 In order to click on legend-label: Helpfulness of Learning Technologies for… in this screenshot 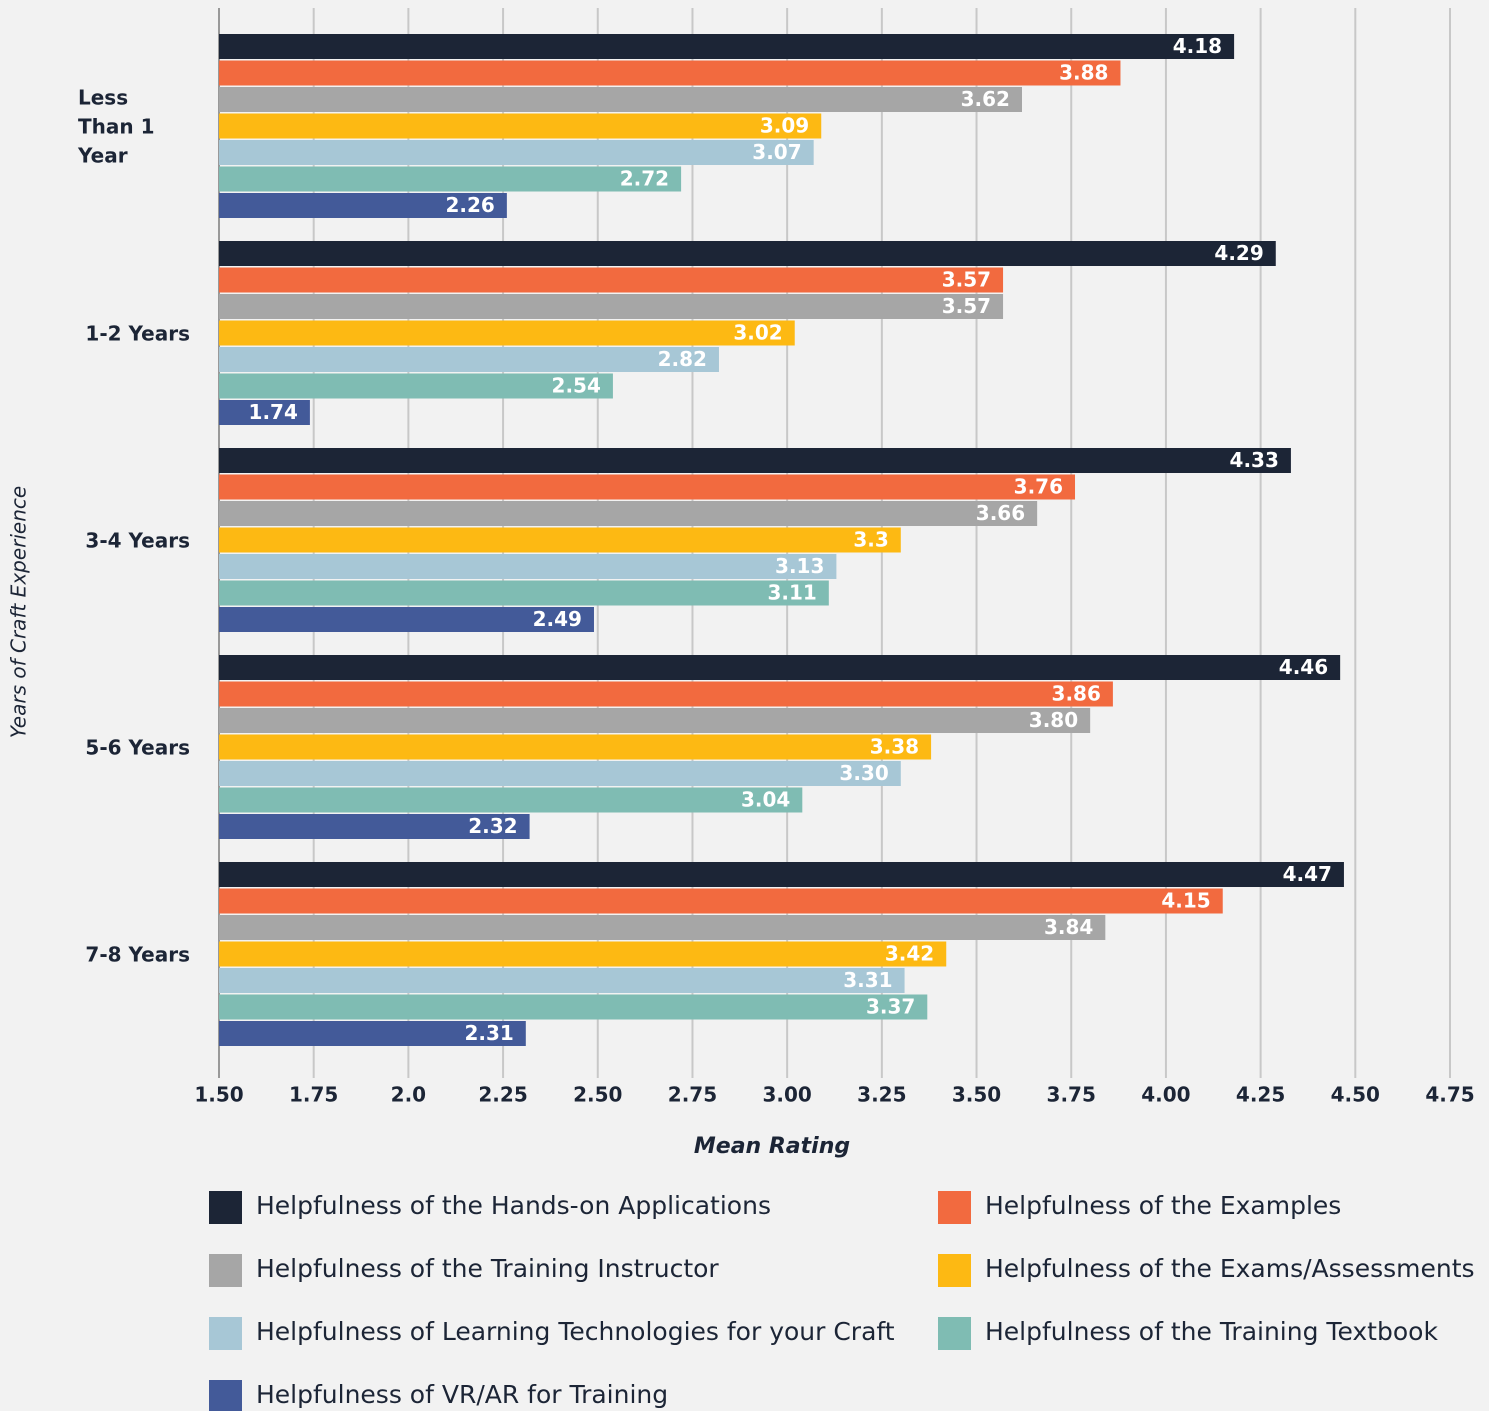, I will do `click(575, 1331)`.